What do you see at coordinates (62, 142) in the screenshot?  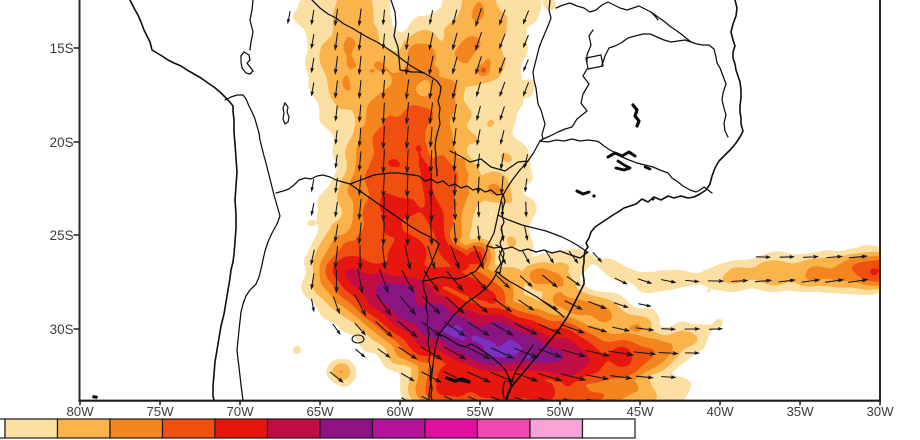 I see `svg-text: 20S` at bounding box center [62, 142].